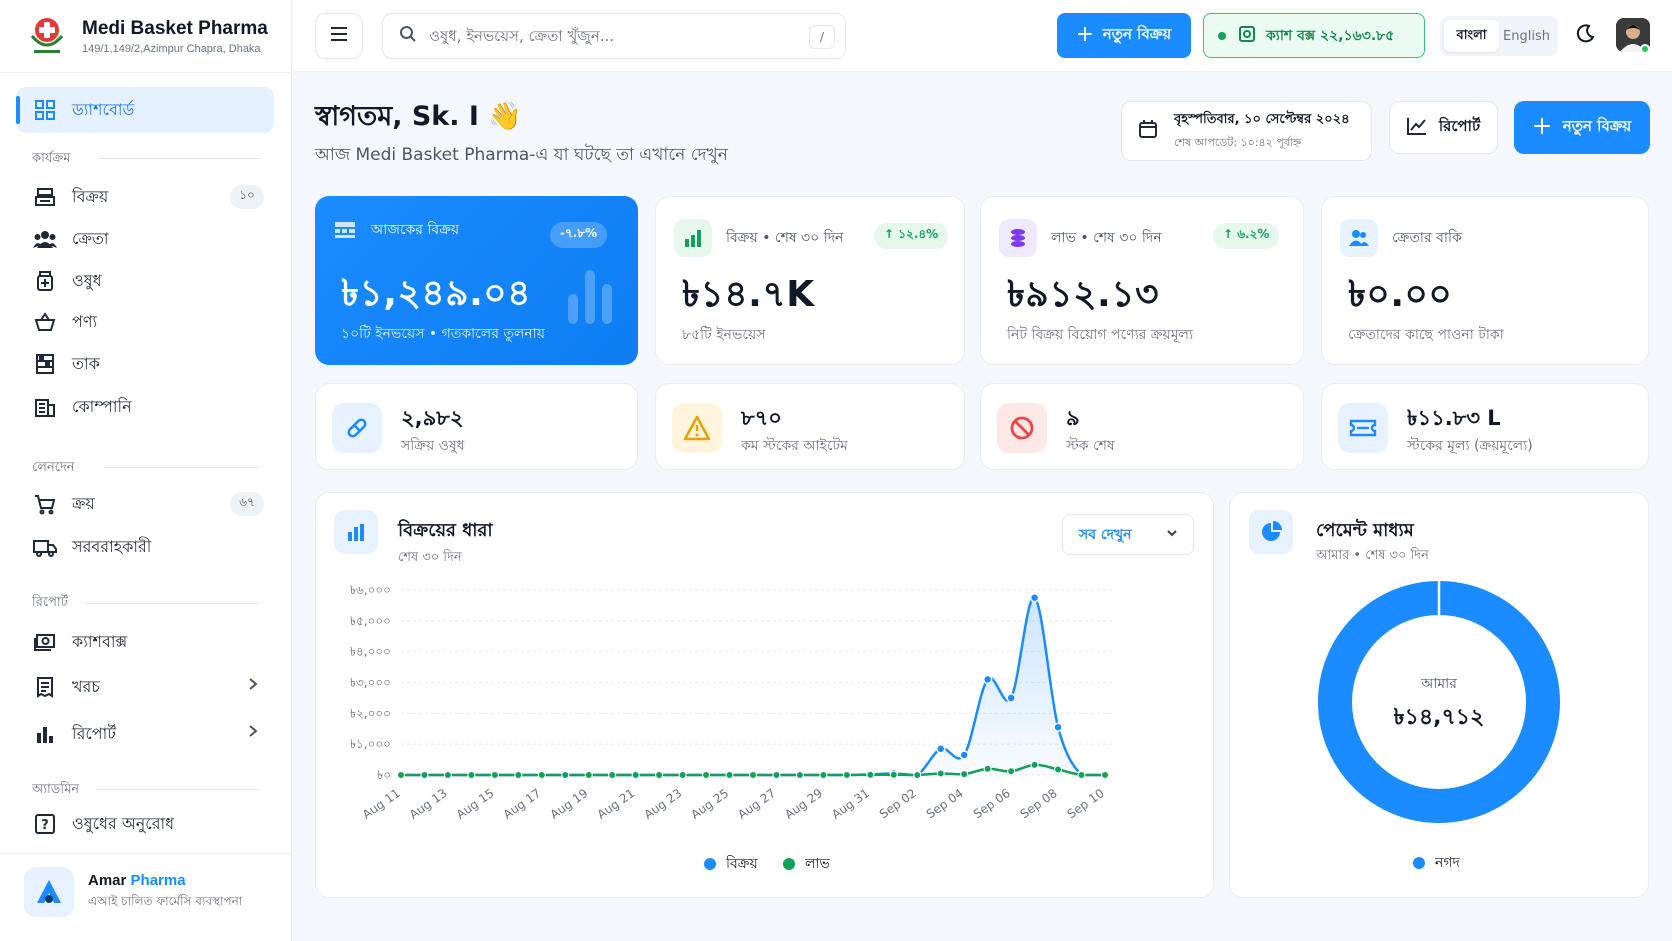 The width and height of the screenshot is (1672, 941). What do you see at coordinates (731, 864) in the screenshot?
I see `legend-sales: বিক্রয়` at bounding box center [731, 864].